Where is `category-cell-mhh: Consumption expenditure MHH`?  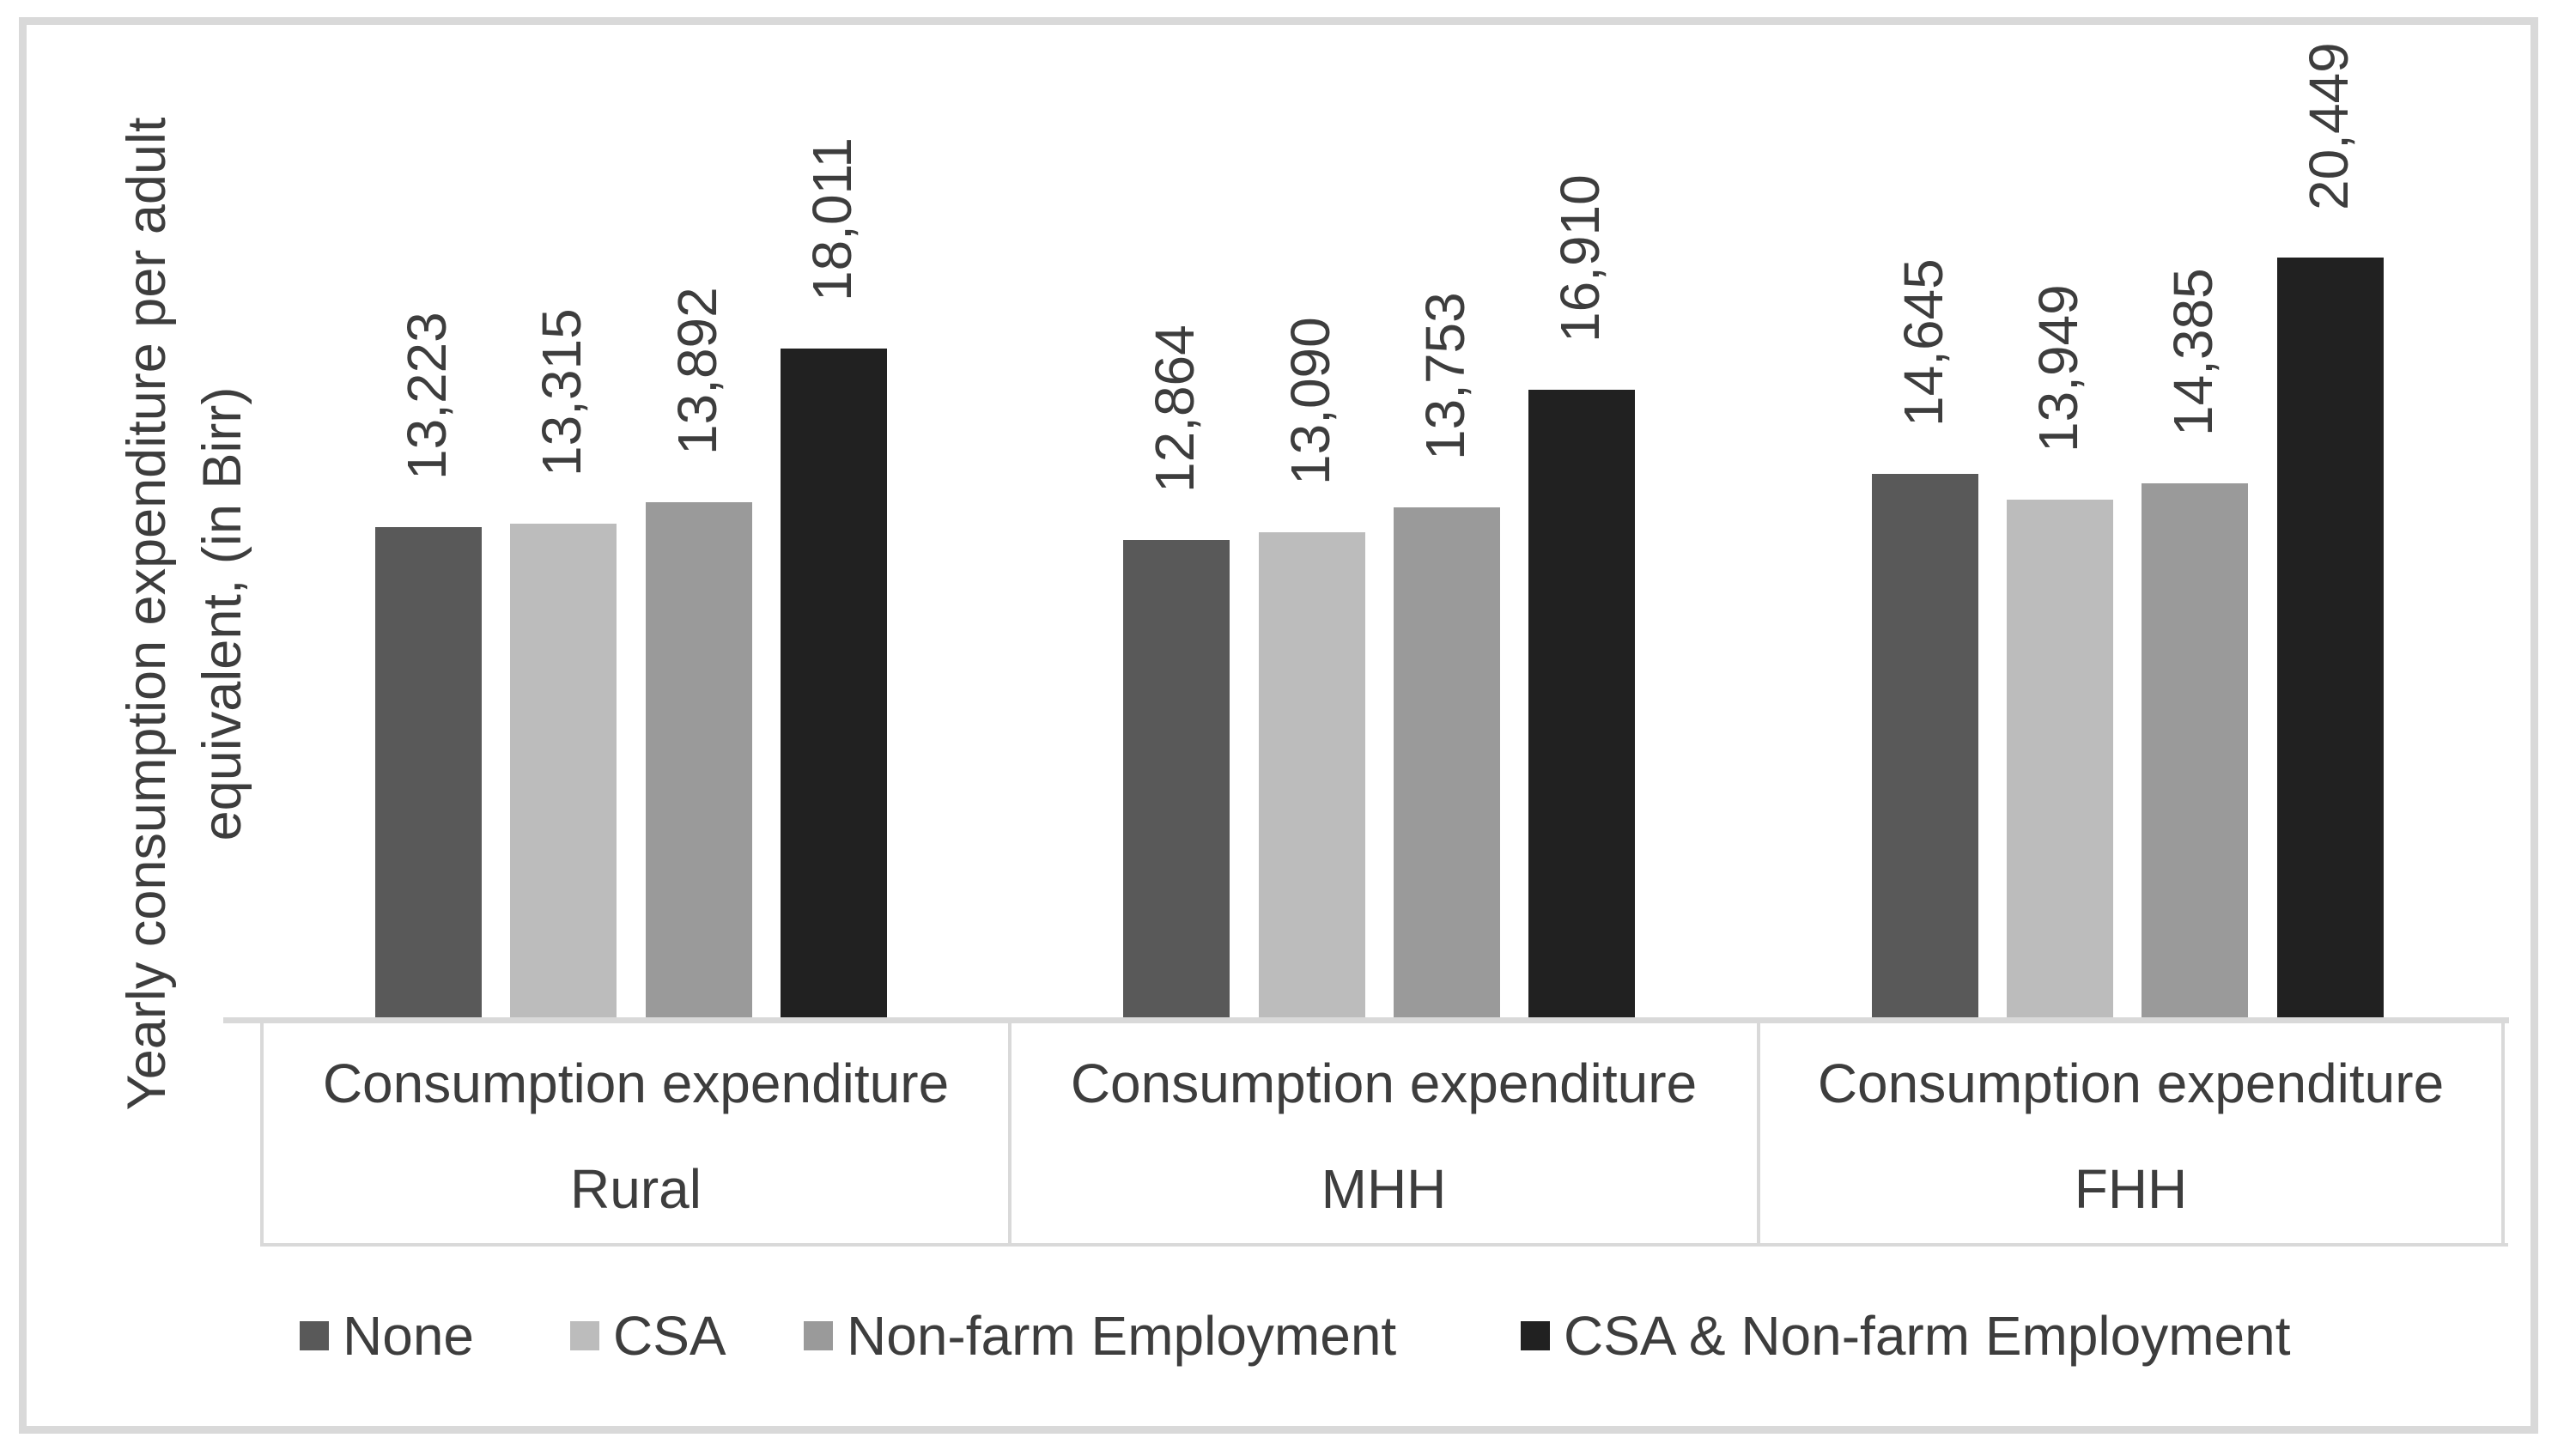 category-cell-mhh: Consumption expenditure MHH is located at coordinates (1382, 1133).